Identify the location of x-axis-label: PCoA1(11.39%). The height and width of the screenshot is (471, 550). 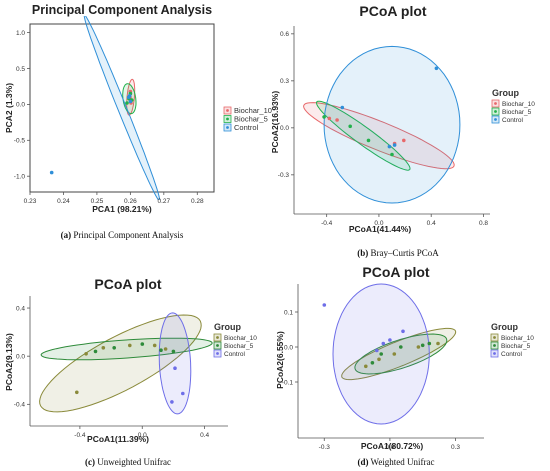
(118, 439).